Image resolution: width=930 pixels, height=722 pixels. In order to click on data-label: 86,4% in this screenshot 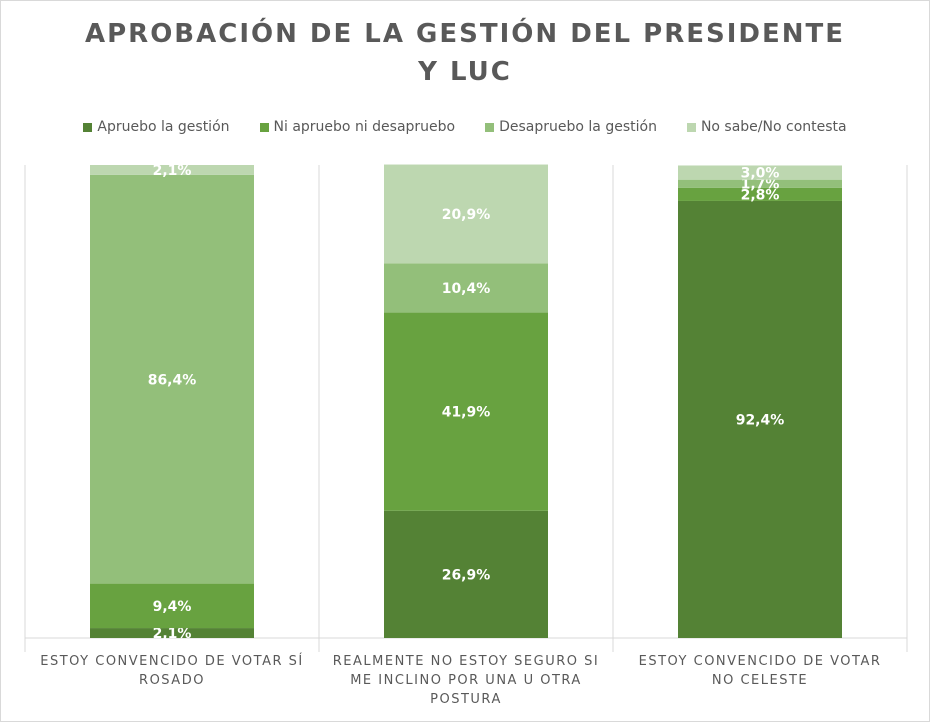, I will do `click(172, 380)`.